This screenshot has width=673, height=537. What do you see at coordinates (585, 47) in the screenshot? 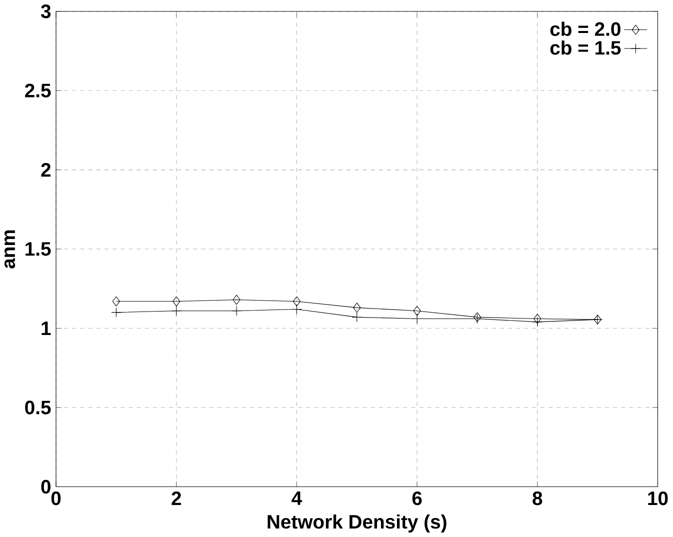
I see `legend-label: cb = 1.5` at bounding box center [585, 47].